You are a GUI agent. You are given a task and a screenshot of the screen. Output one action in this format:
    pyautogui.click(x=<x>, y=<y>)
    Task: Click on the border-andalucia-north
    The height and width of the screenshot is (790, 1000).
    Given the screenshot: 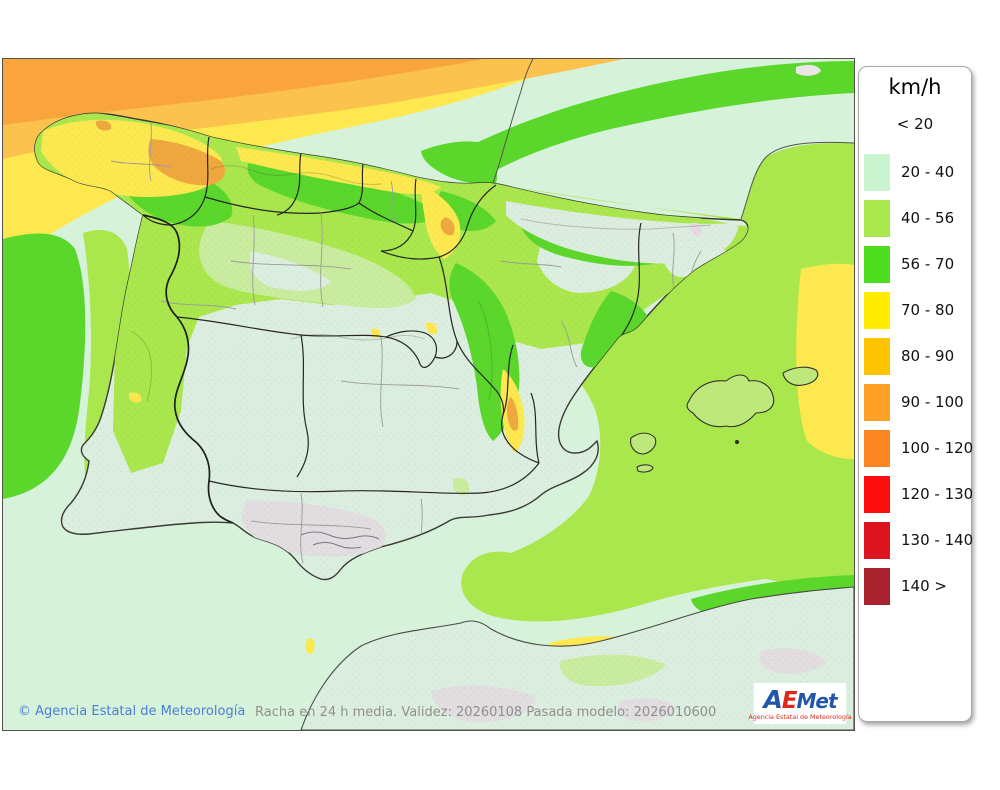 What is the action you would take?
    pyautogui.click(x=374, y=478)
    